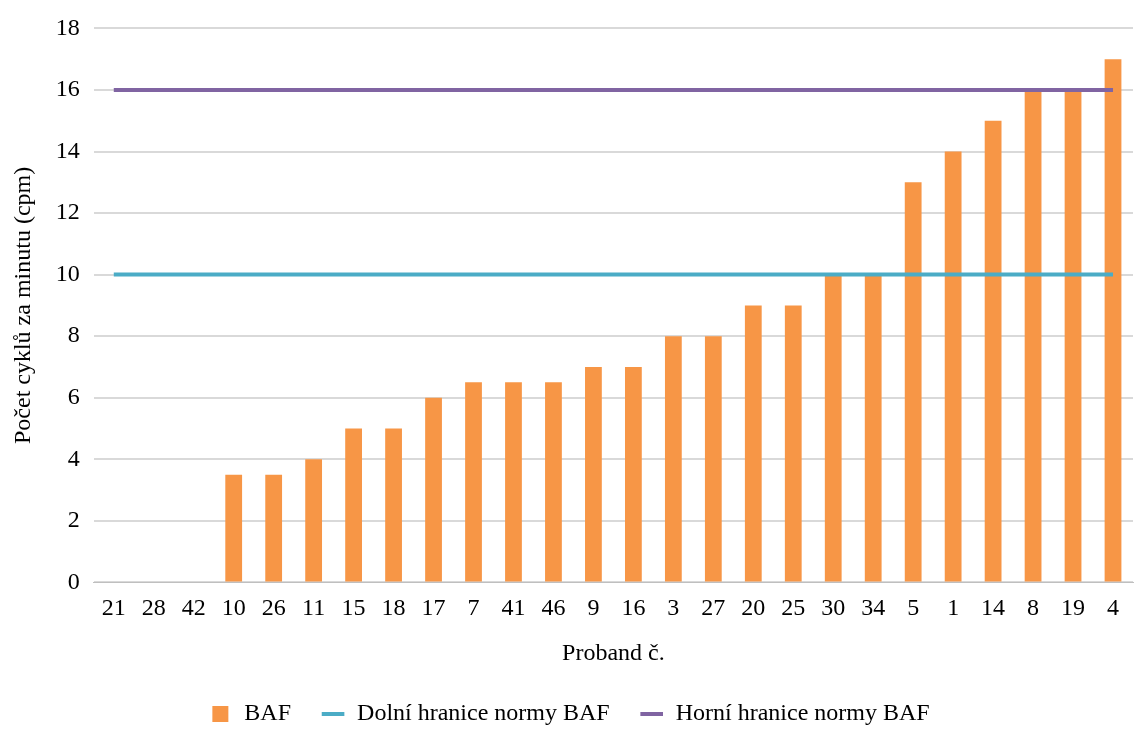 This screenshot has height=736, width=1143. Describe the element at coordinates (873, 607) in the screenshot. I see `x-tick-label: 34` at that location.